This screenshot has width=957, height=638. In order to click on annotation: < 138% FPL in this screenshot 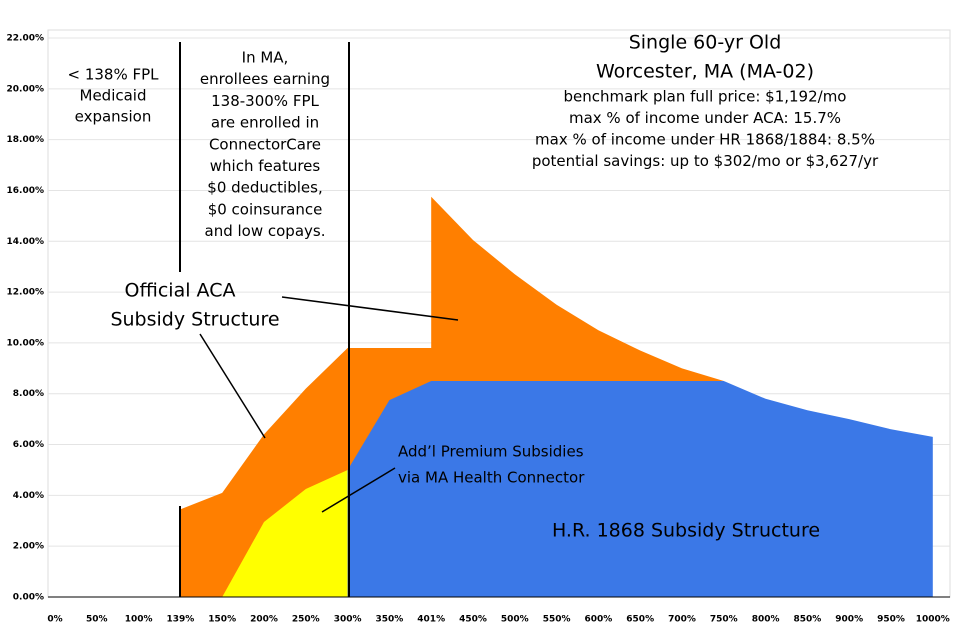, I will do `click(113, 75)`.